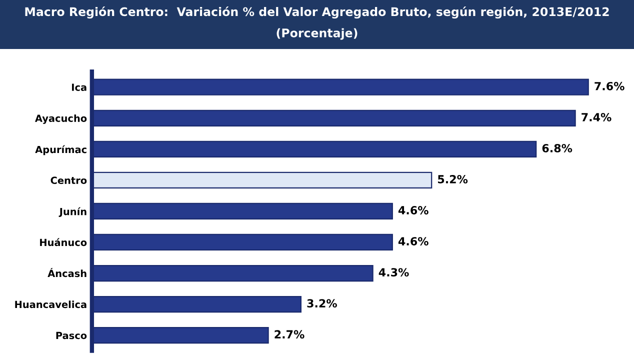 This screenshot has height=358, width=634. I want to click on data-label: 6.8%, so click(557, 148).